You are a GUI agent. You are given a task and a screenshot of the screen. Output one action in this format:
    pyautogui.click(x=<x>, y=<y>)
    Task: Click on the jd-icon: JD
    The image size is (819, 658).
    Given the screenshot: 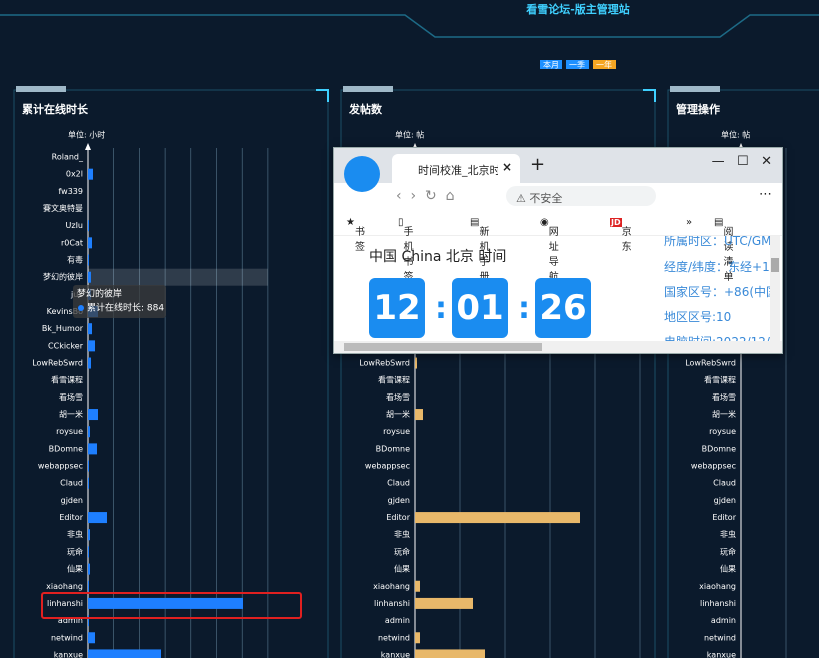 What is the action you would take?
    pyautogui.click(x=616, y=222)
    